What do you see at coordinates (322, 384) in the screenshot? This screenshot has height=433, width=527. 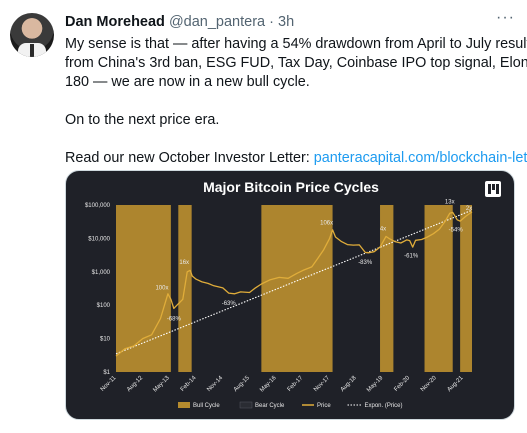 I see `x-tick-label: Nov-17` at bounding box center [322, 384].